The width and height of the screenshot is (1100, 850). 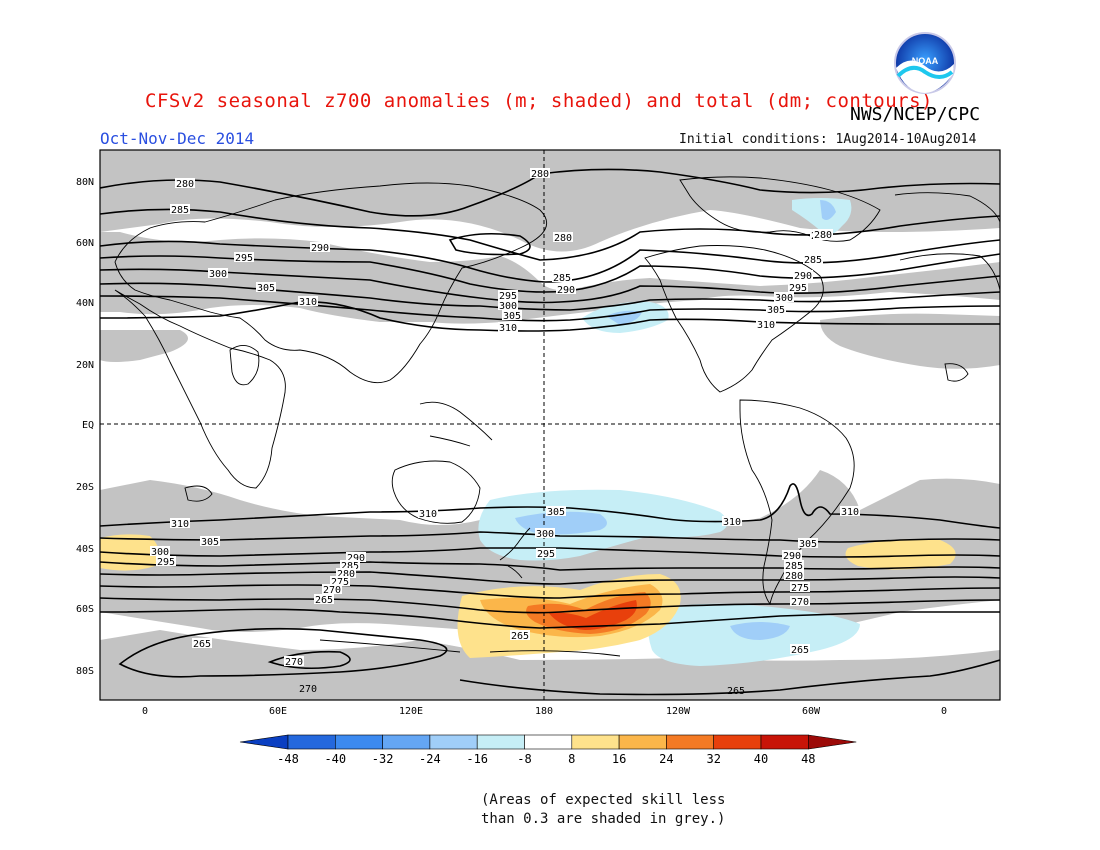 What do you see at coordinates (85, 487) in the screenshot?
I see `lat-label: 20S` at bounding box center [85, 487].